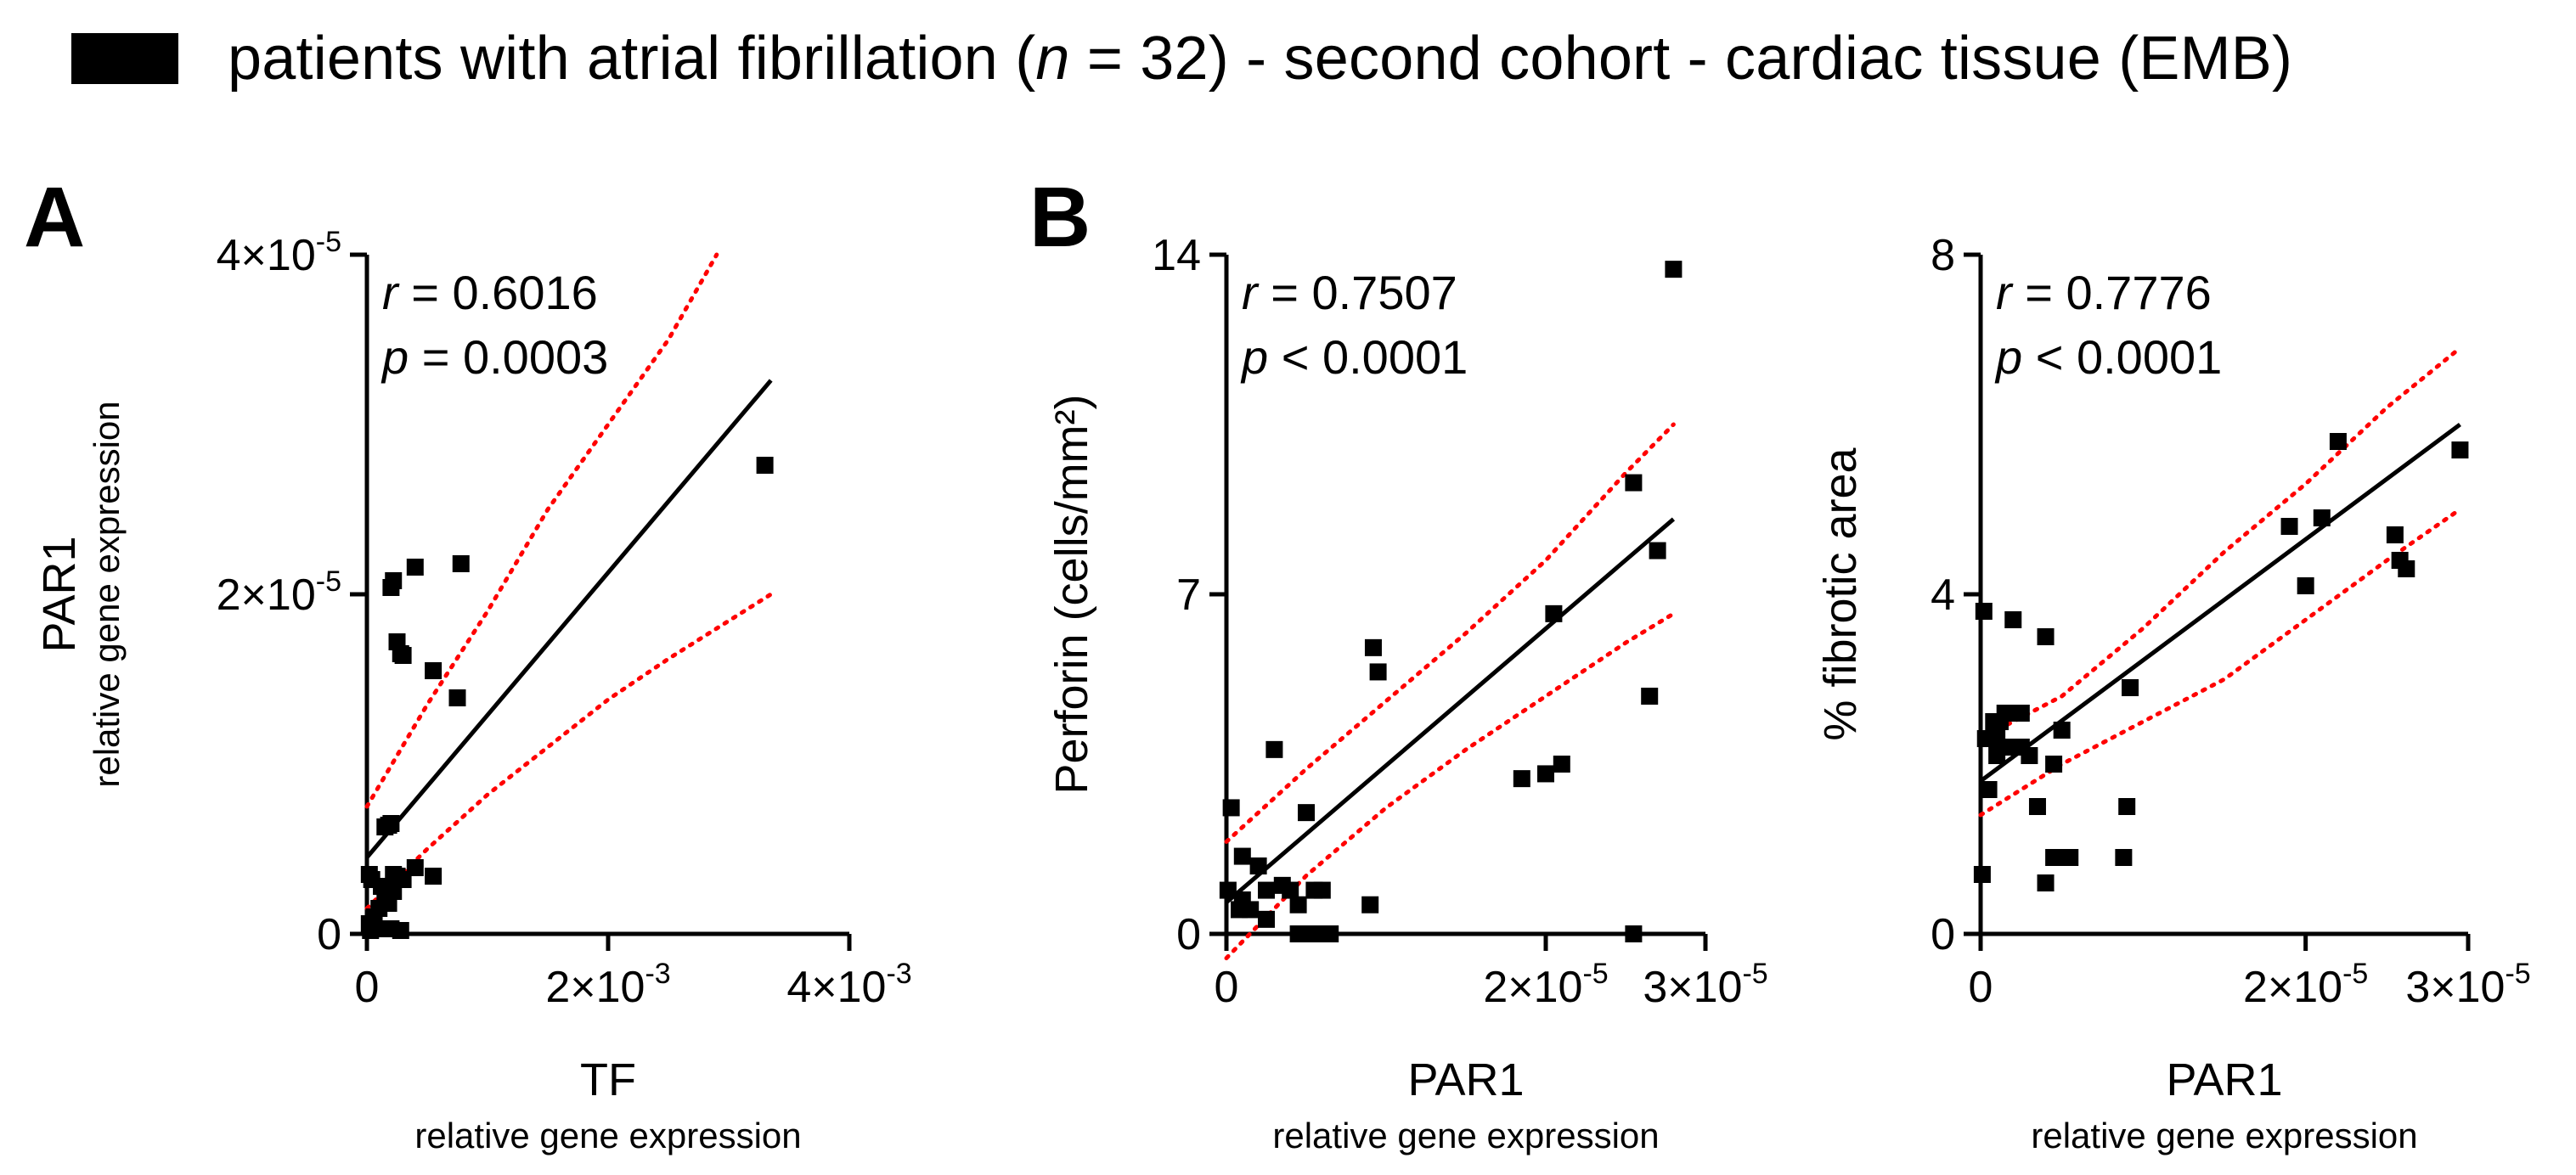  Describe the element at coordinates (608, 1079) in the screenshot. I see `x-axis-title: TF` at that location.